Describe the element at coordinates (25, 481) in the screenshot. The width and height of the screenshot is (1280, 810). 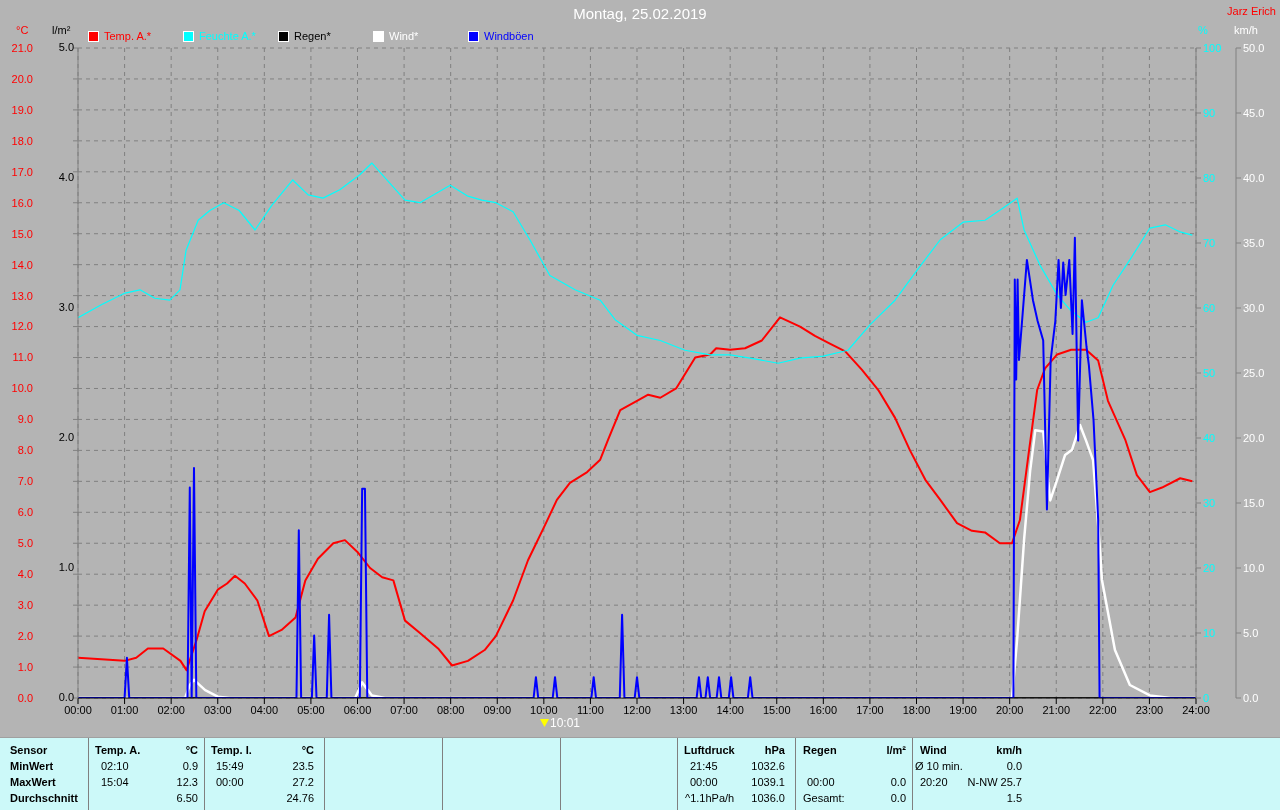
I see `y-tick-label: 7.0` at that location.